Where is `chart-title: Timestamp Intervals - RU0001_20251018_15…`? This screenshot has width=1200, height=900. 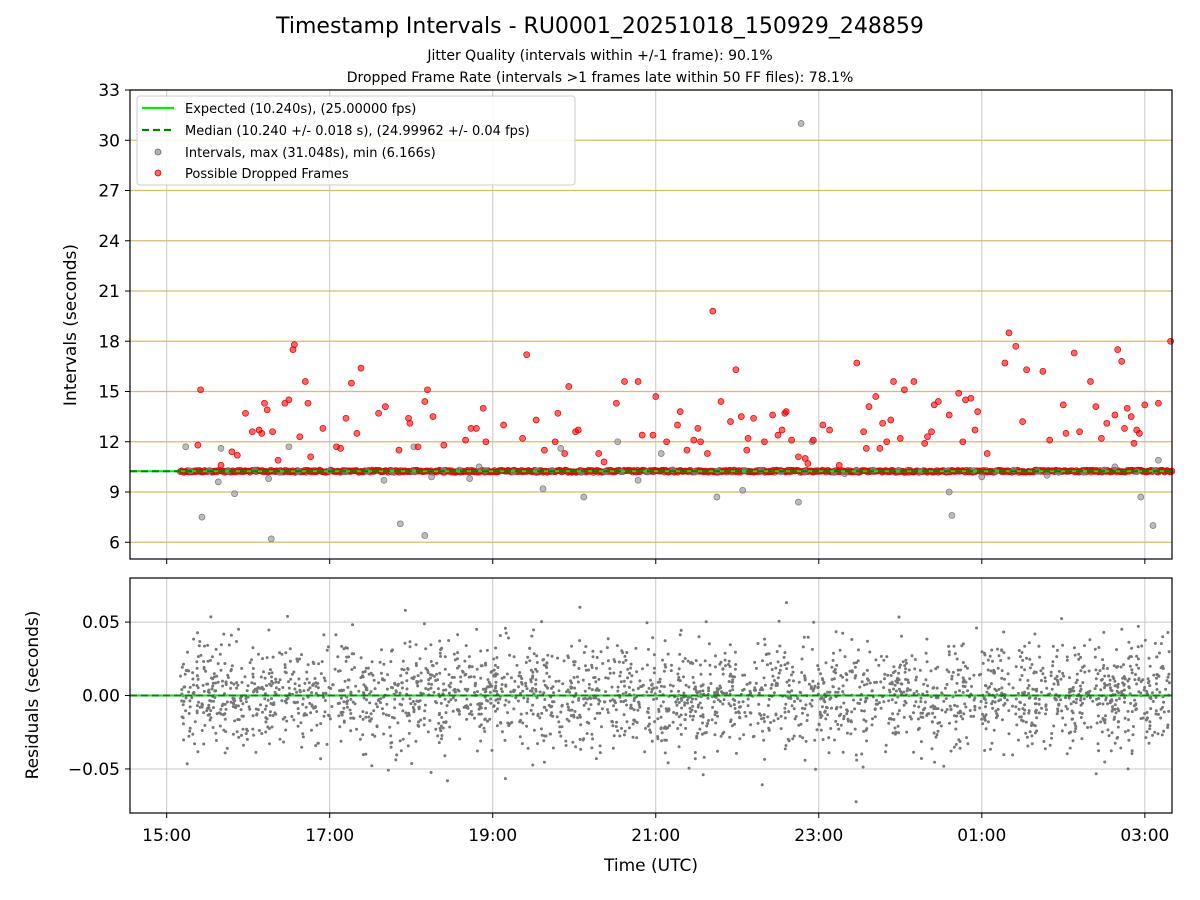
chart-title: Timestamp Intervals - RU0001_20251018_15… is located at coordinates (600, 26).